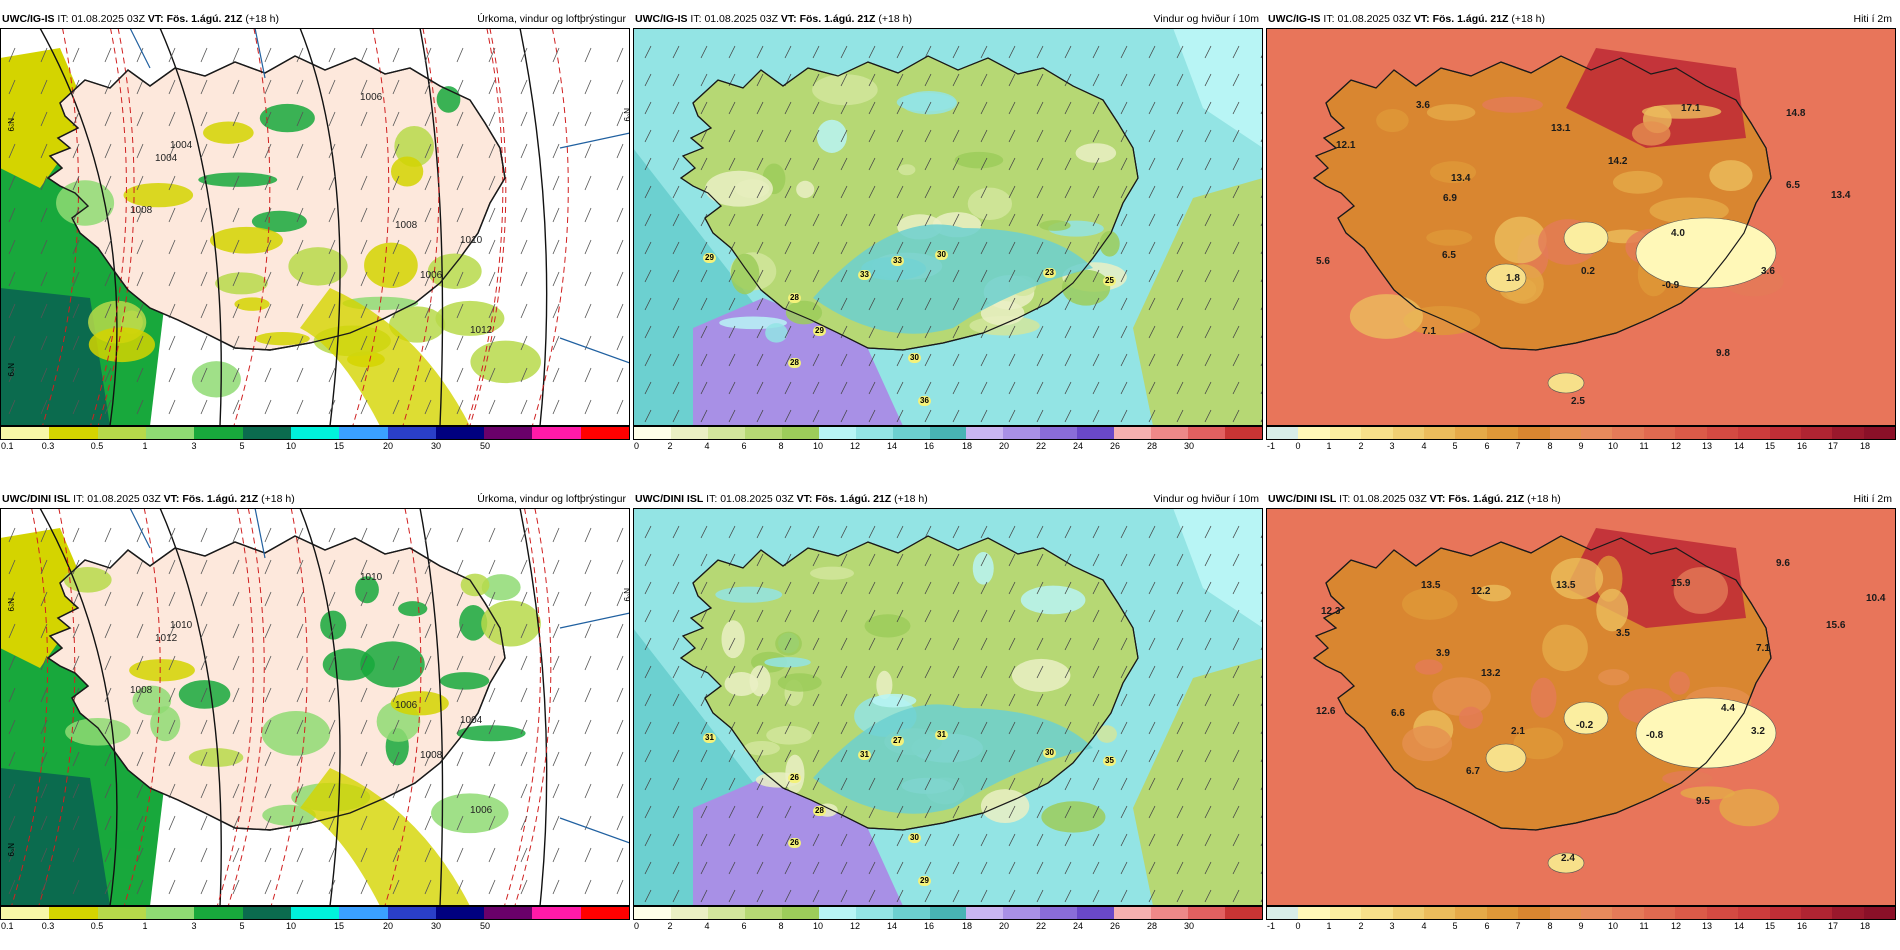  Describe the element at coordinates (1152, 926) in the screenshot. I see `colorbar-tick-label: 28` at that location.